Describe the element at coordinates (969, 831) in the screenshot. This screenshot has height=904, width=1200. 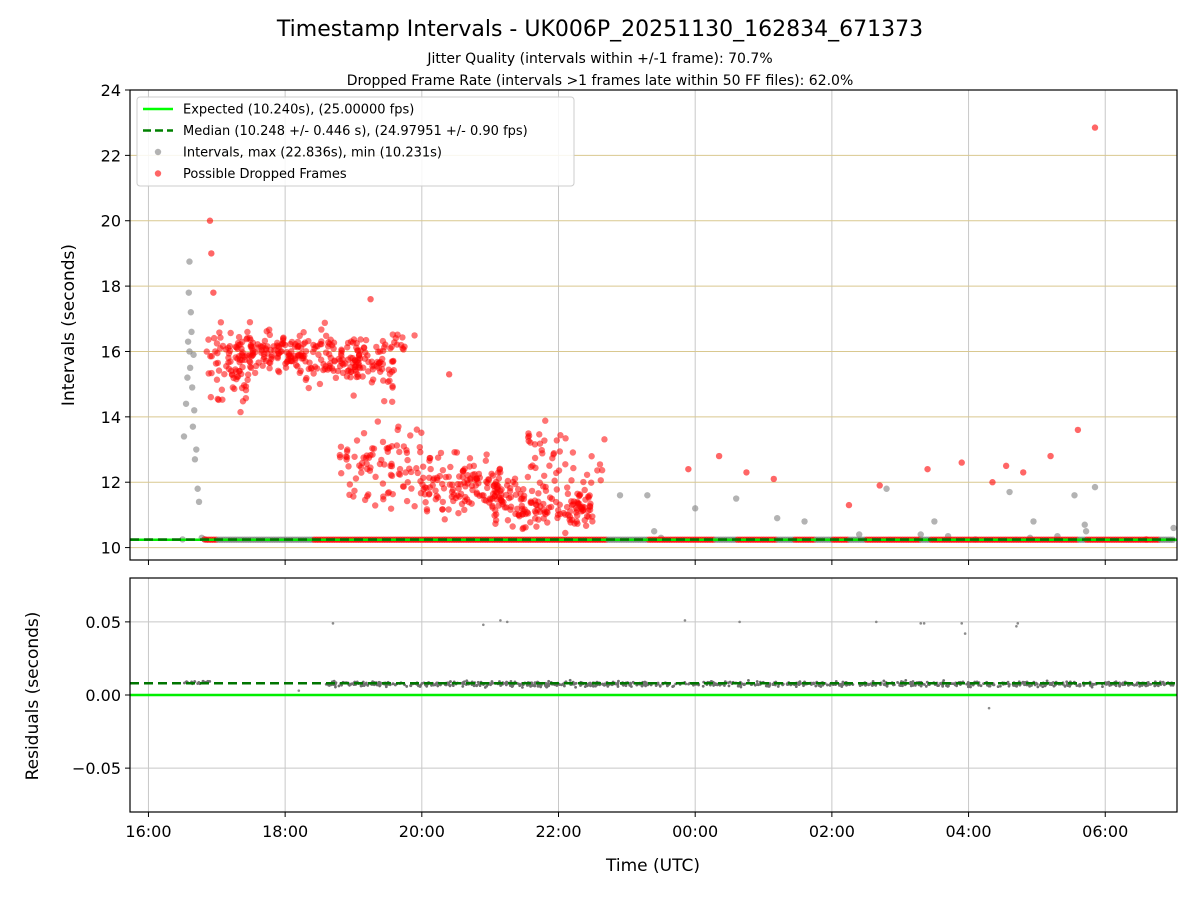
I see `x-tick-label: 04:00` at that location.